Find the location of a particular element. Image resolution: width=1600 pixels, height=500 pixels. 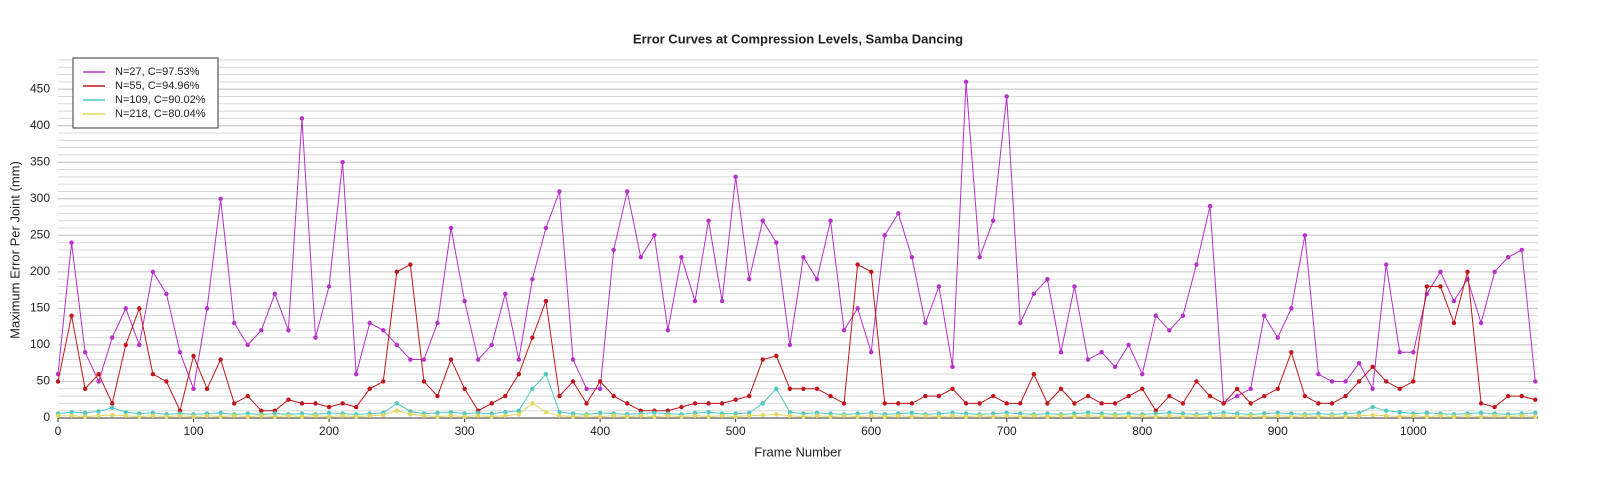

series is located at coordinates (796, 410).